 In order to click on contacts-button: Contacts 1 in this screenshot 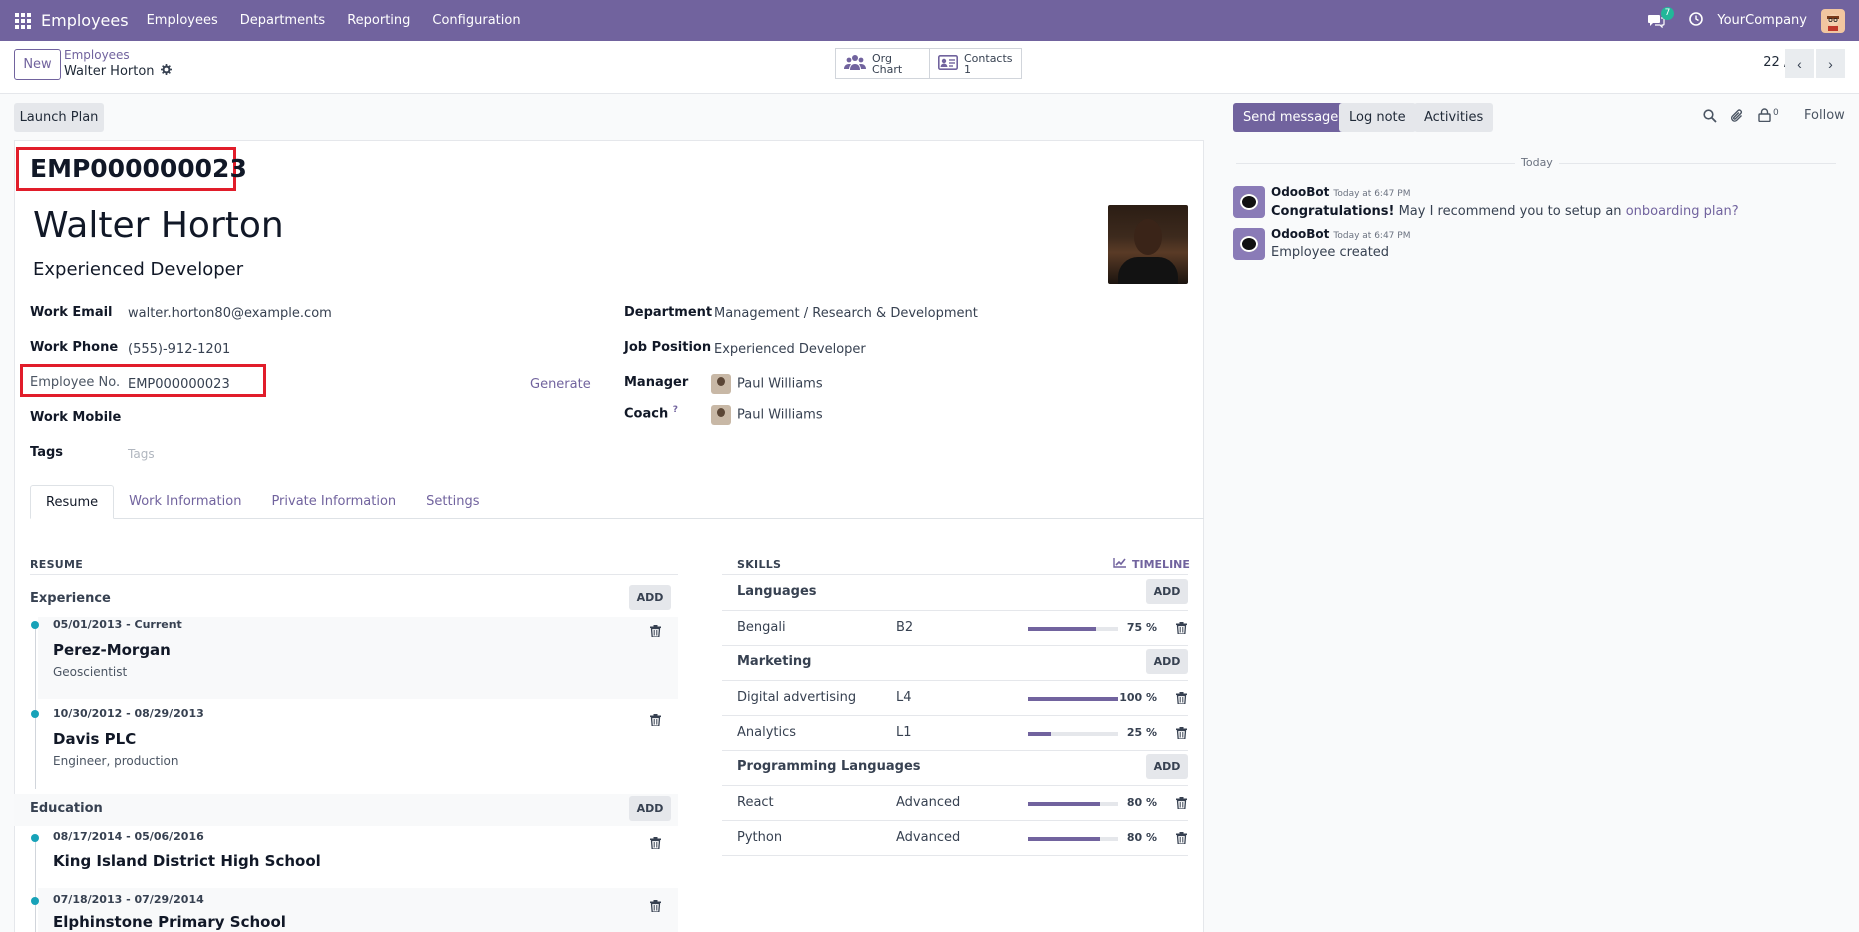, I will do `click(975, 63)`.